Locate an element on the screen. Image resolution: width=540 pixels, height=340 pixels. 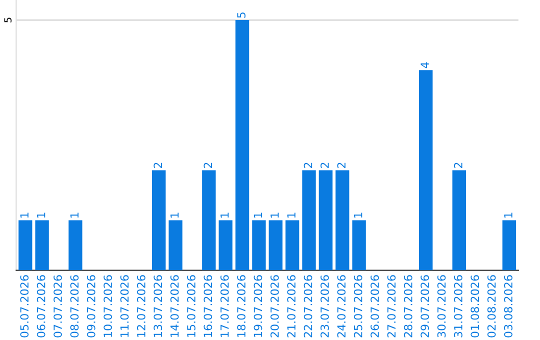
x-tick-label: 03.08.2026 is located at coordinates (508, 306).